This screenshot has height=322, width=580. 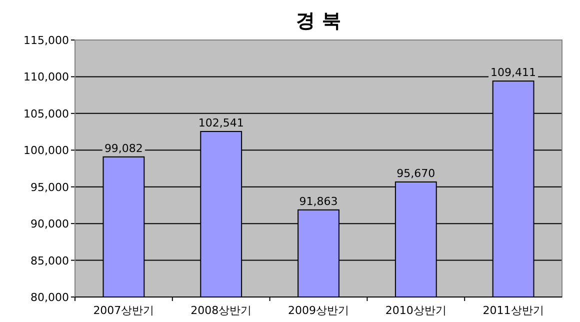 I want to click on data-label: 91,863, so click(x=318, y=201).